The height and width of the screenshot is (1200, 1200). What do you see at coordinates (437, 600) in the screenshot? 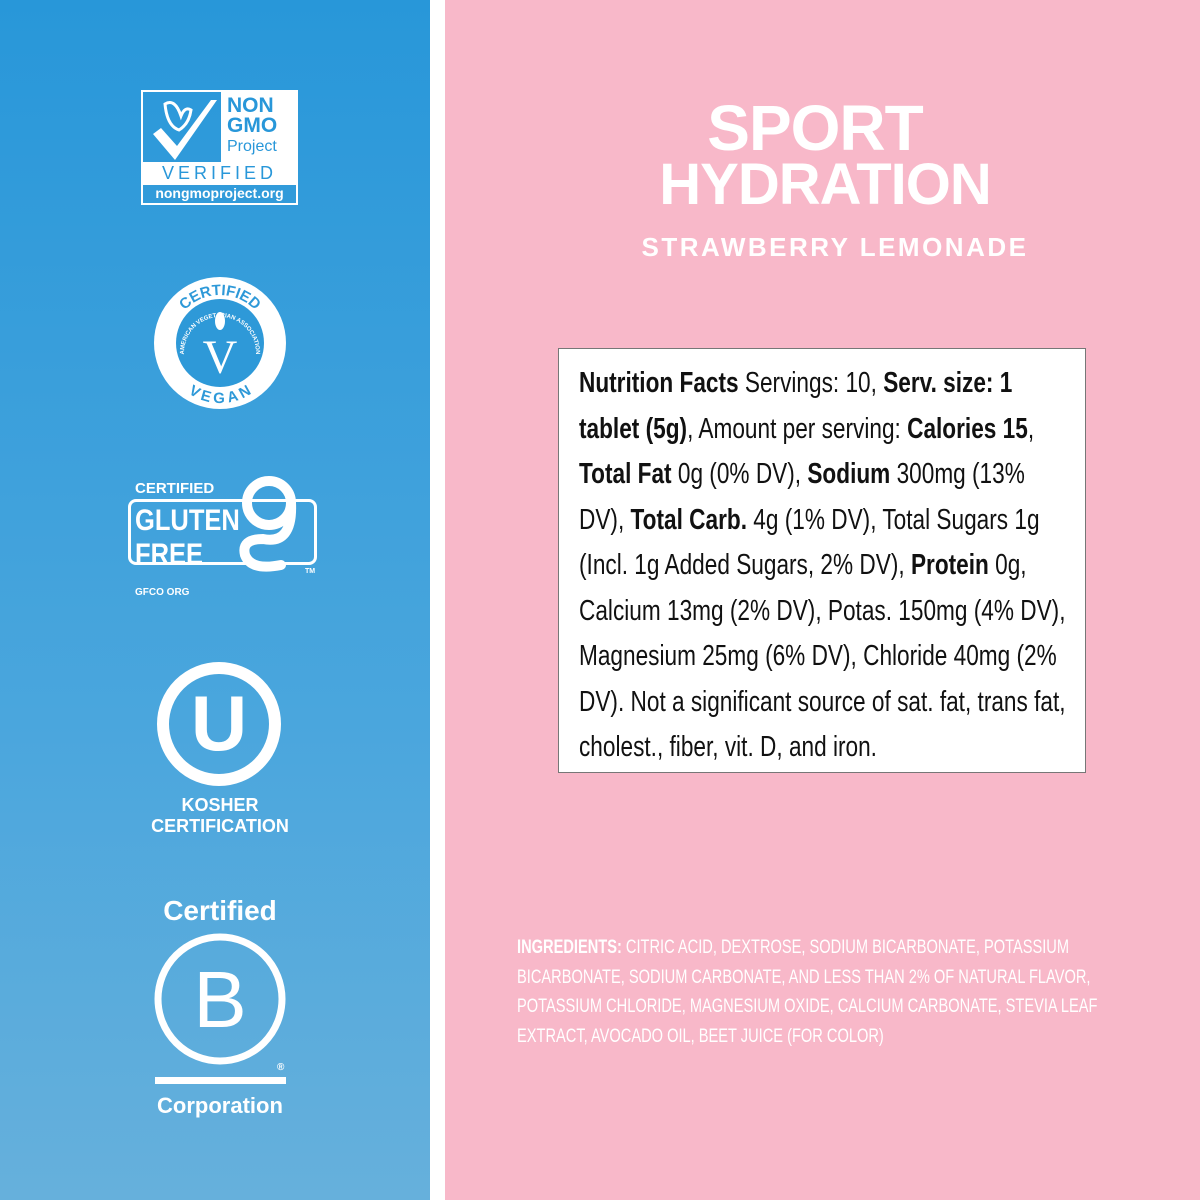
I see `divider` at bounding box center [437, 600].